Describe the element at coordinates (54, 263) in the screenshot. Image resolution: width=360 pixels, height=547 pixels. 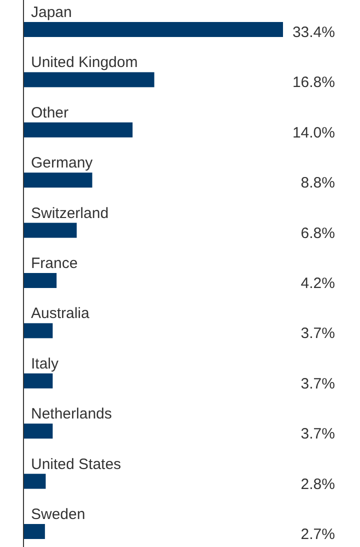
I see `y-tick-label: France` at that location.